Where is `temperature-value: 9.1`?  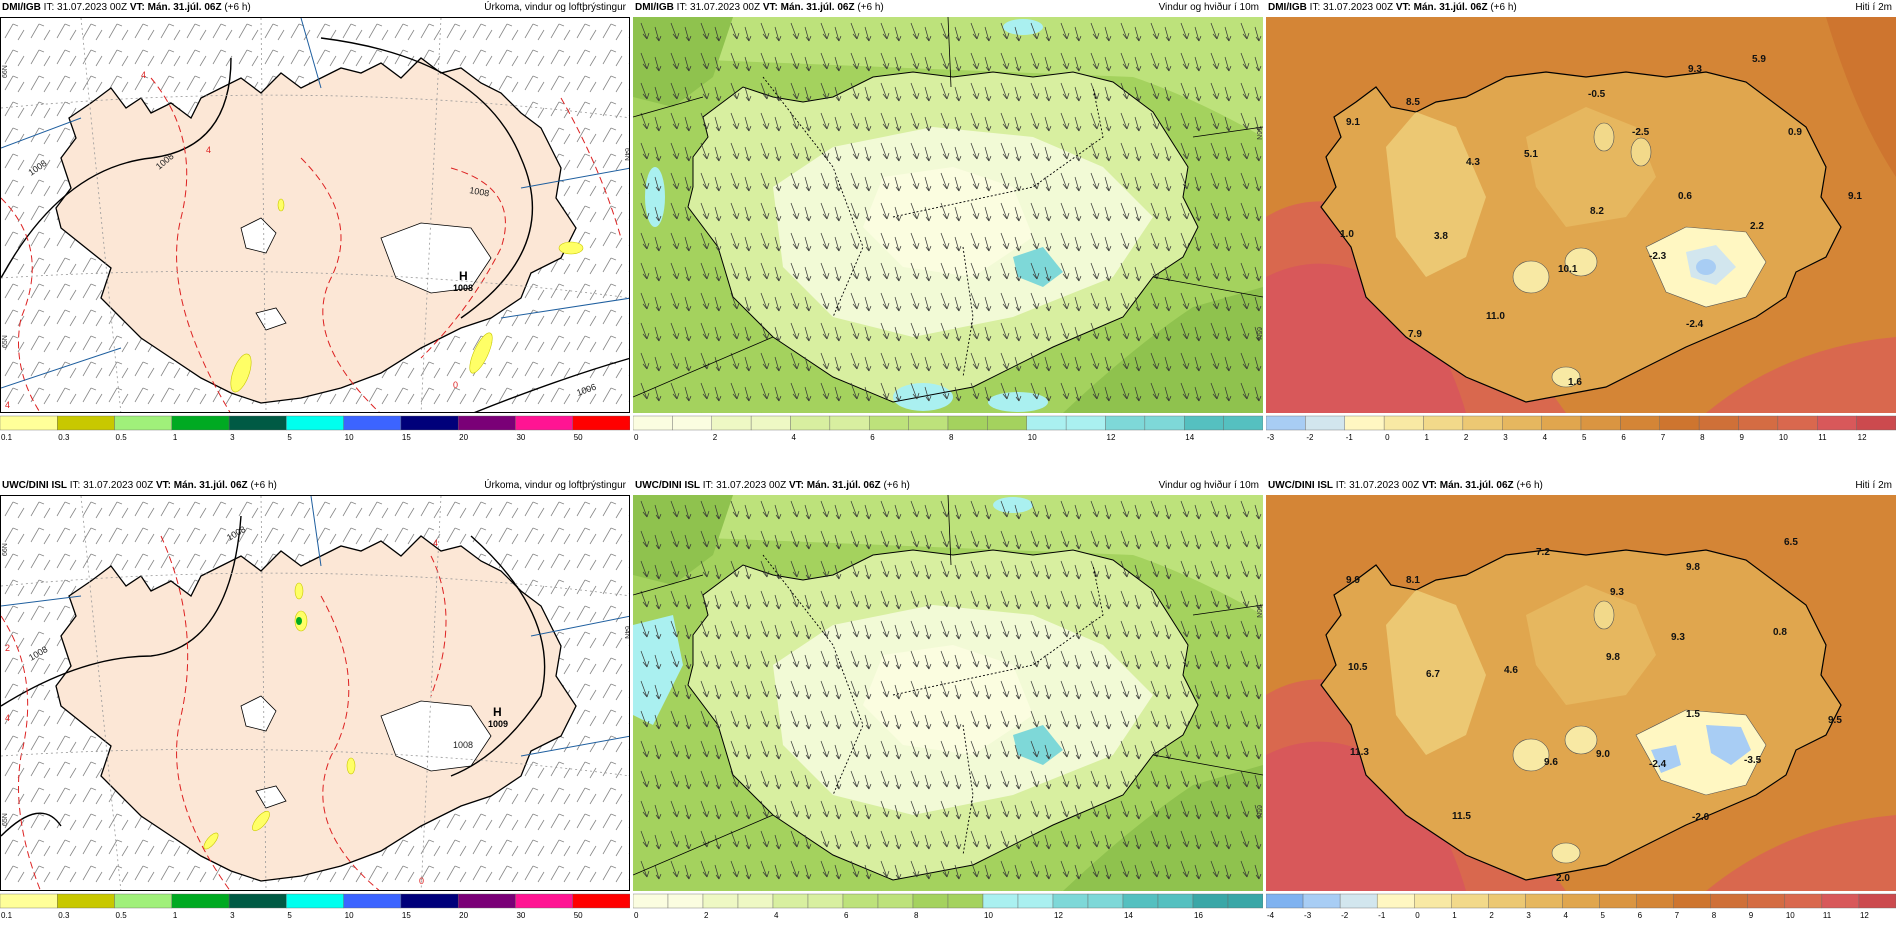 temperature-value: 9.1 is located at coordinates (1855, 196).